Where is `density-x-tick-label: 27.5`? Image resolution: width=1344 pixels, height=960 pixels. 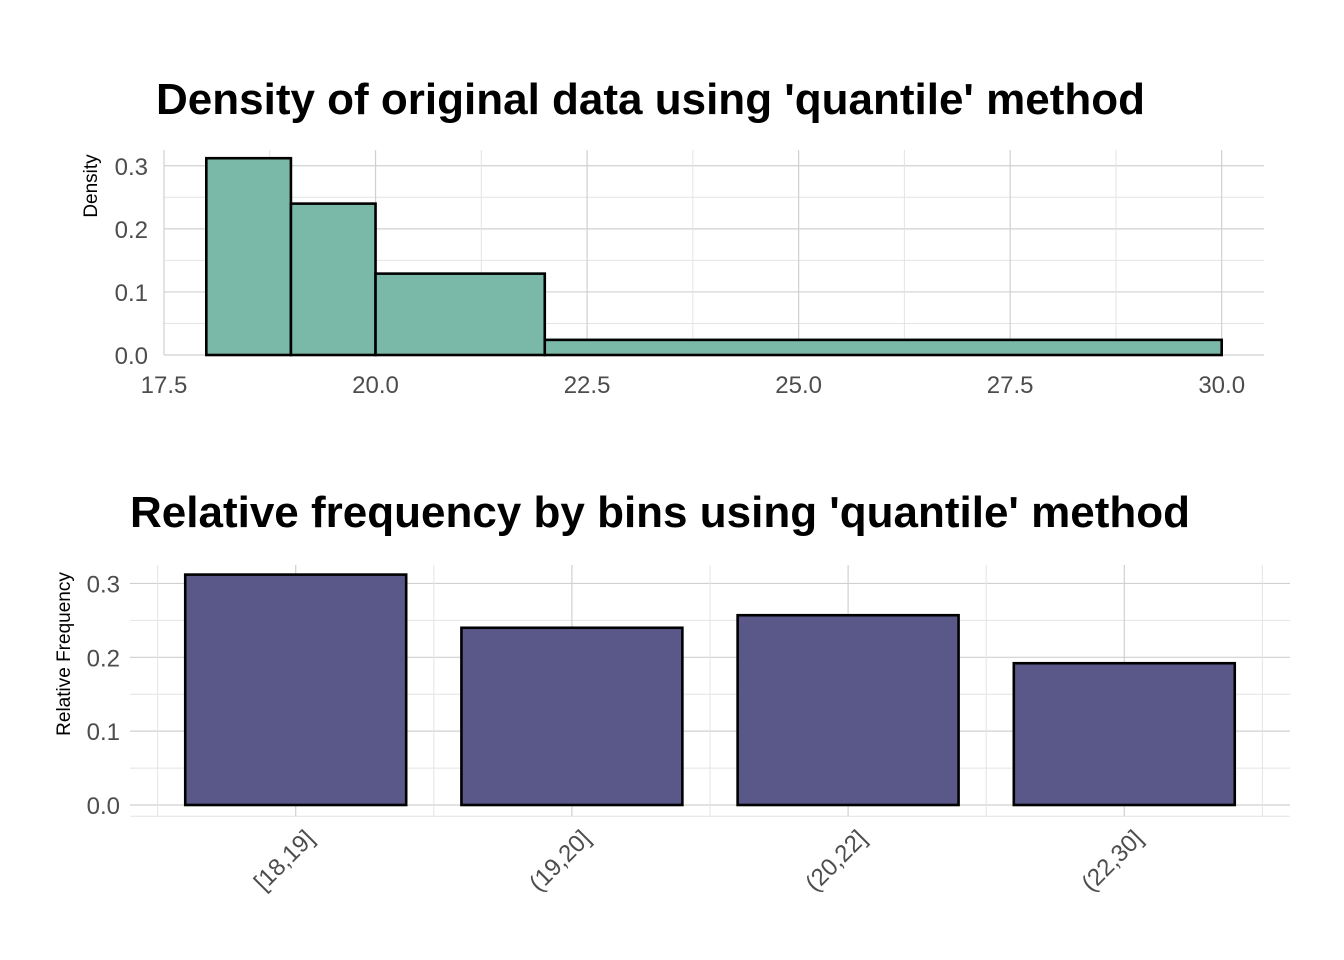 density-x-tick-label: 27.5 is located at coordinates (1010, 385).